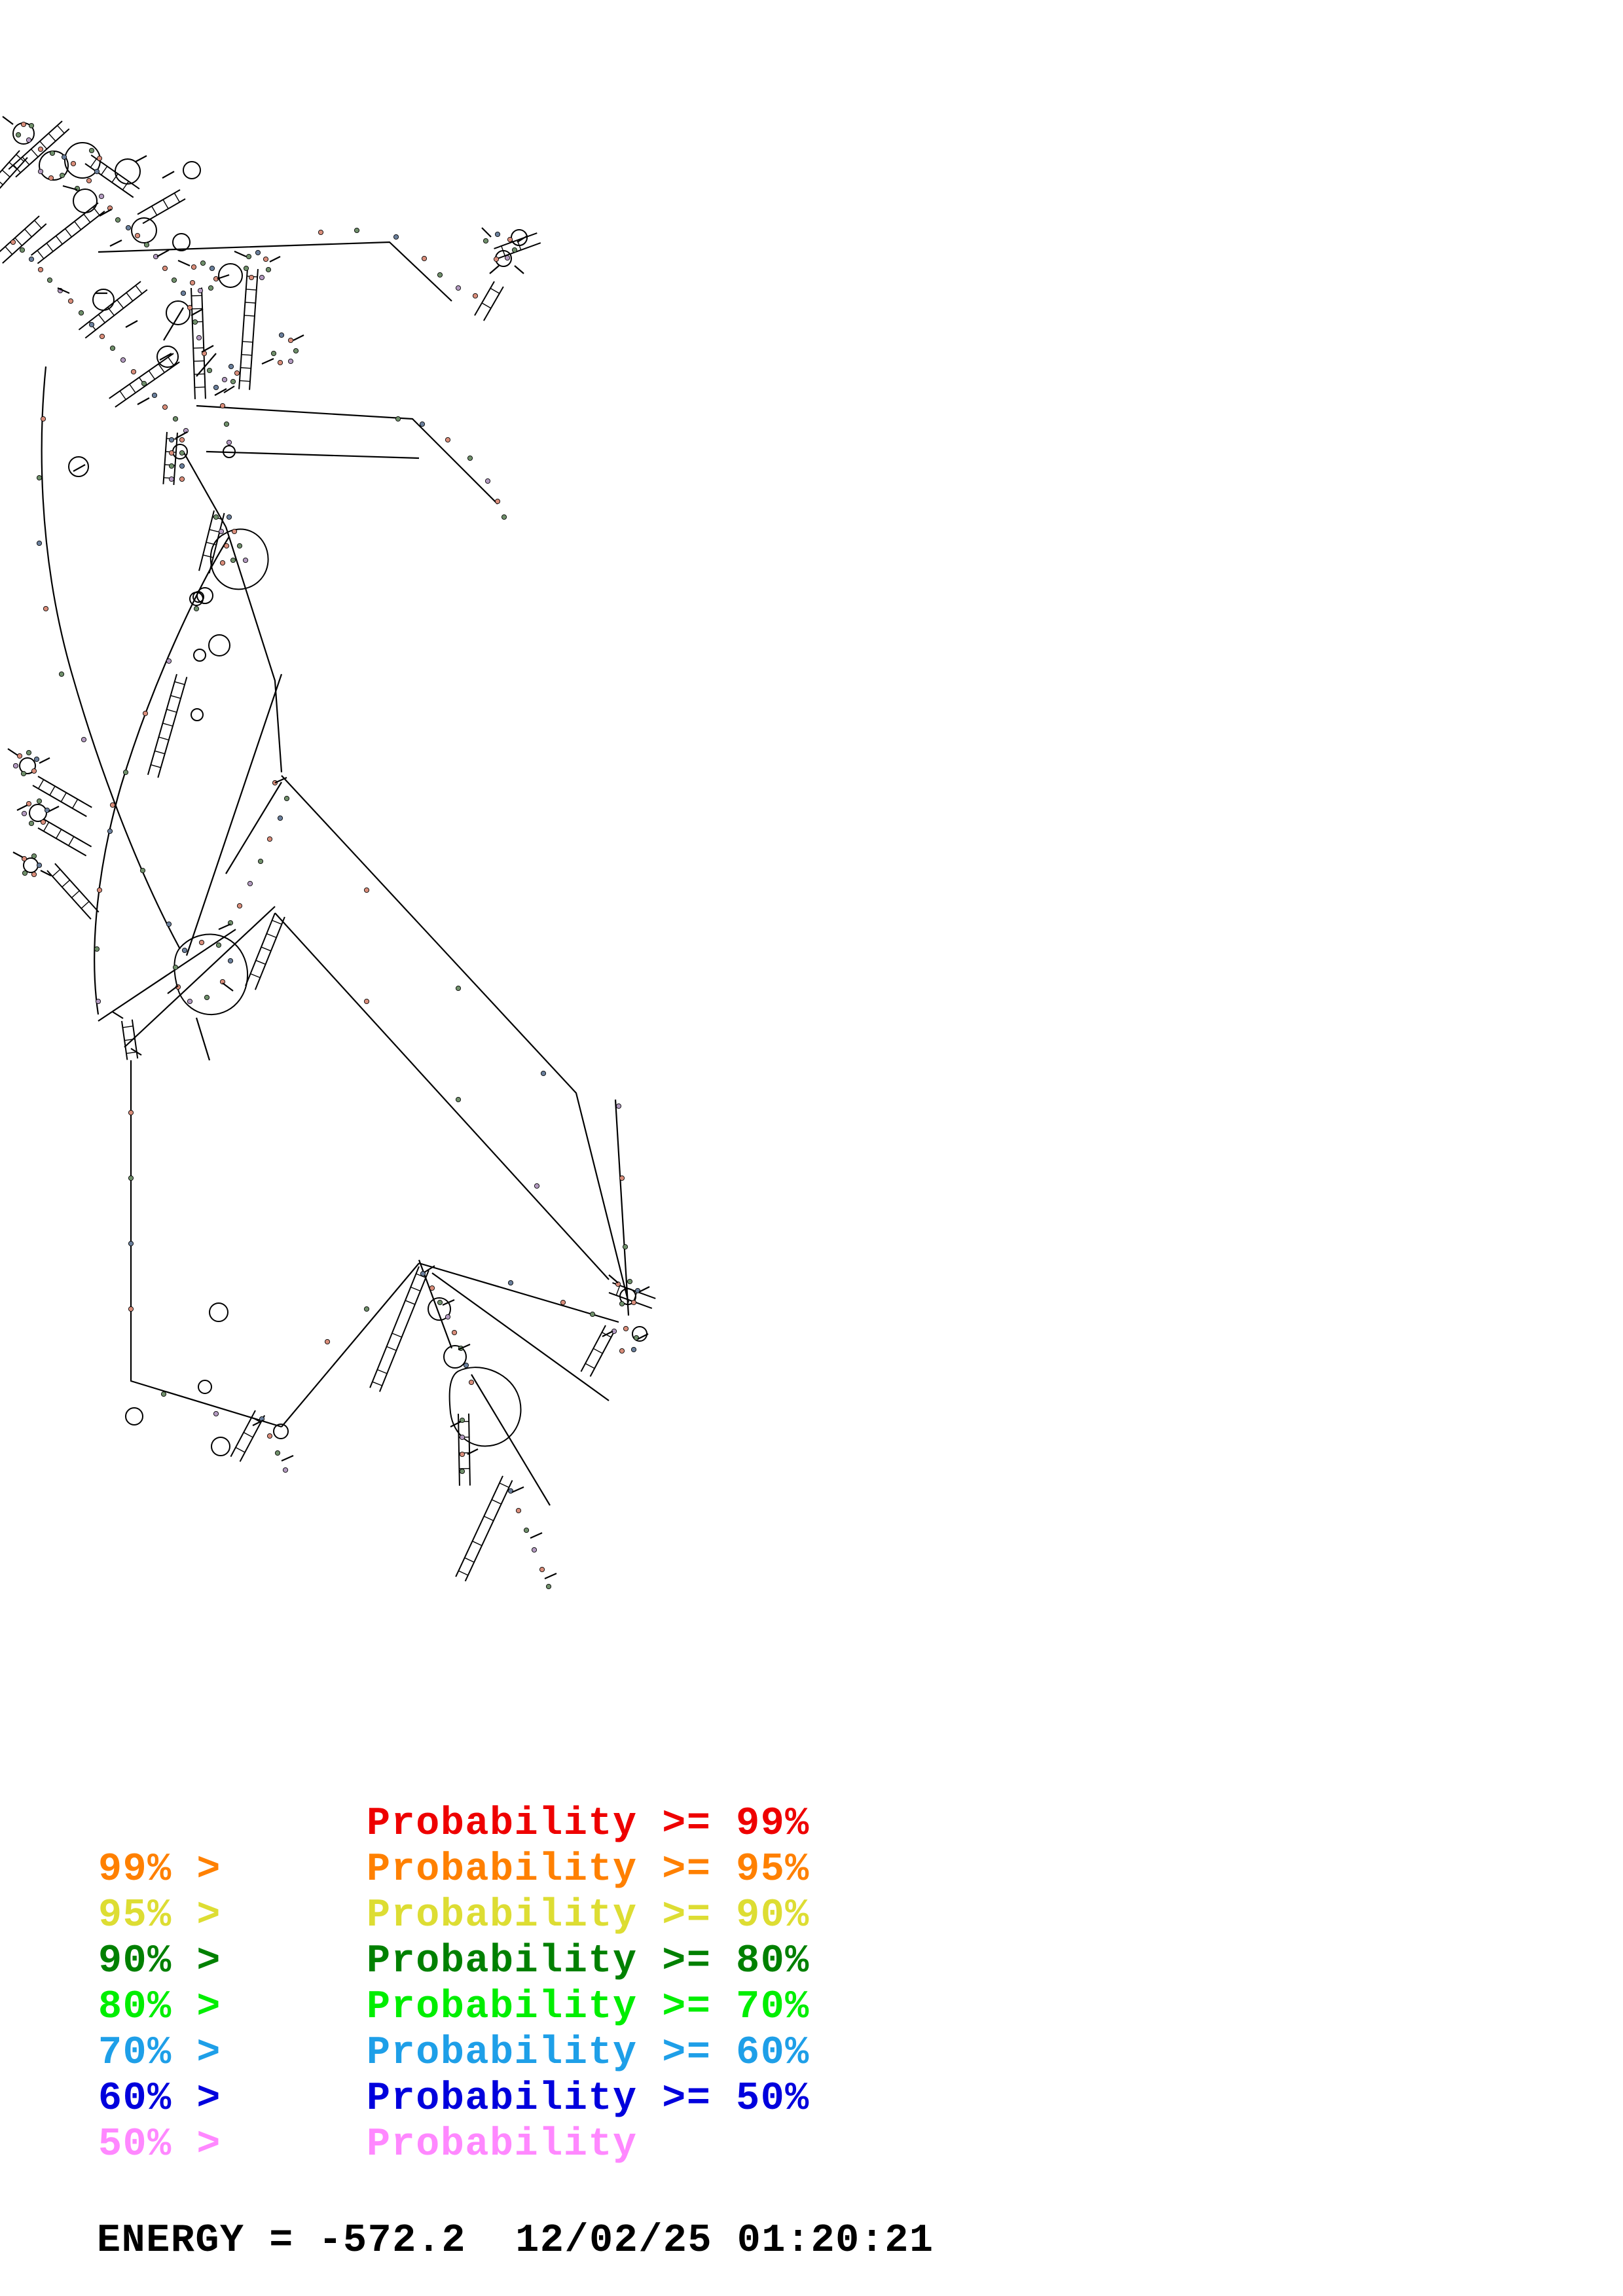 The image size is (1623, 2296). I want to click on legend-threshold-prefix: 80% >, so click(160, 2007).